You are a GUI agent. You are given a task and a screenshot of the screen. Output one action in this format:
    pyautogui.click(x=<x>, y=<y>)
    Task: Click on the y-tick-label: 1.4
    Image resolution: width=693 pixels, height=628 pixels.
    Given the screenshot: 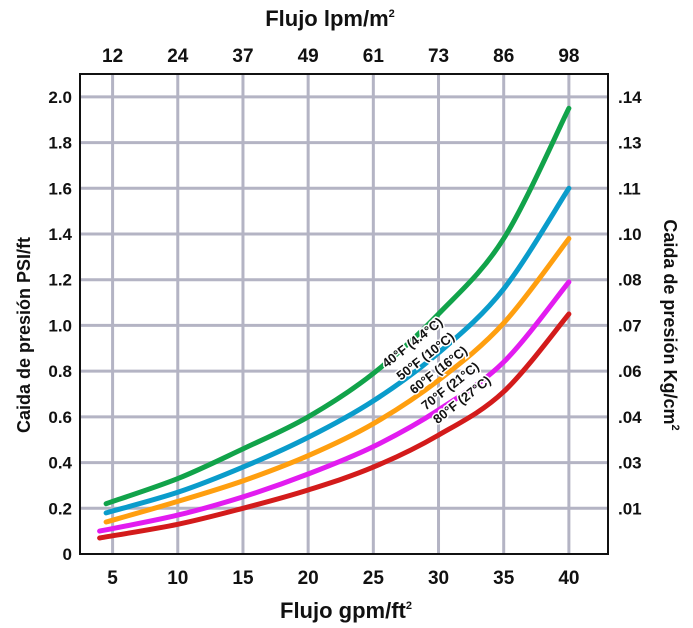 What is the action you would take?
    pyautogui.click(x=60, y=234)
    